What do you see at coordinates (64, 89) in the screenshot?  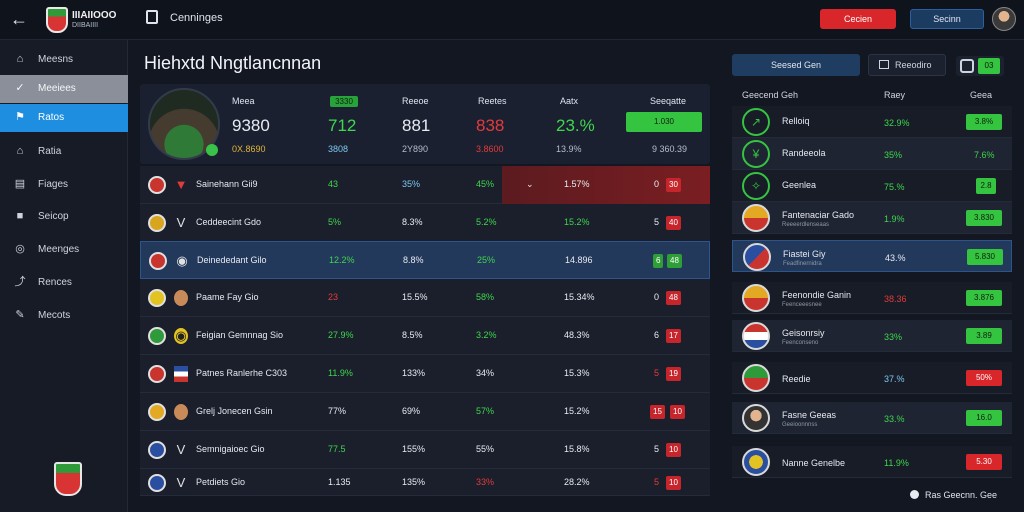 I see `sidebar-item-2: ✓ Meeiees` at bounding box center [64, 89].